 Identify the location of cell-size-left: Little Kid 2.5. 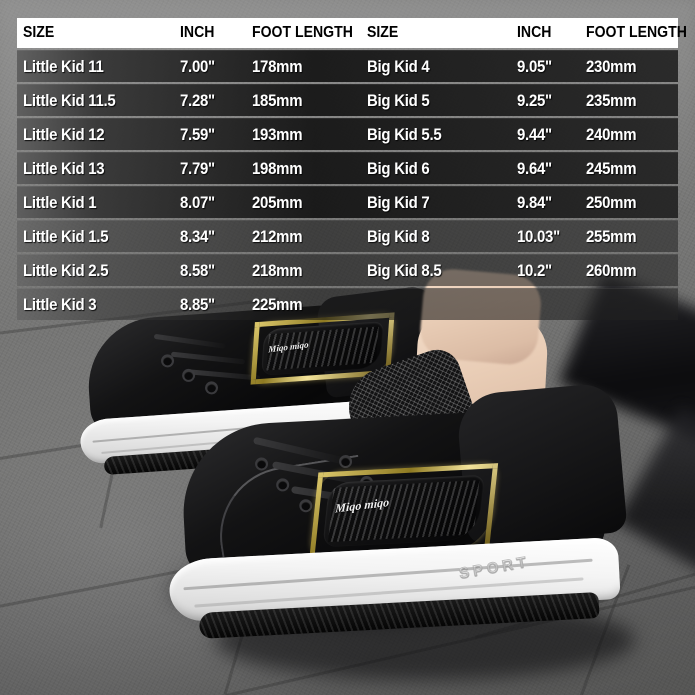
(66, 270).